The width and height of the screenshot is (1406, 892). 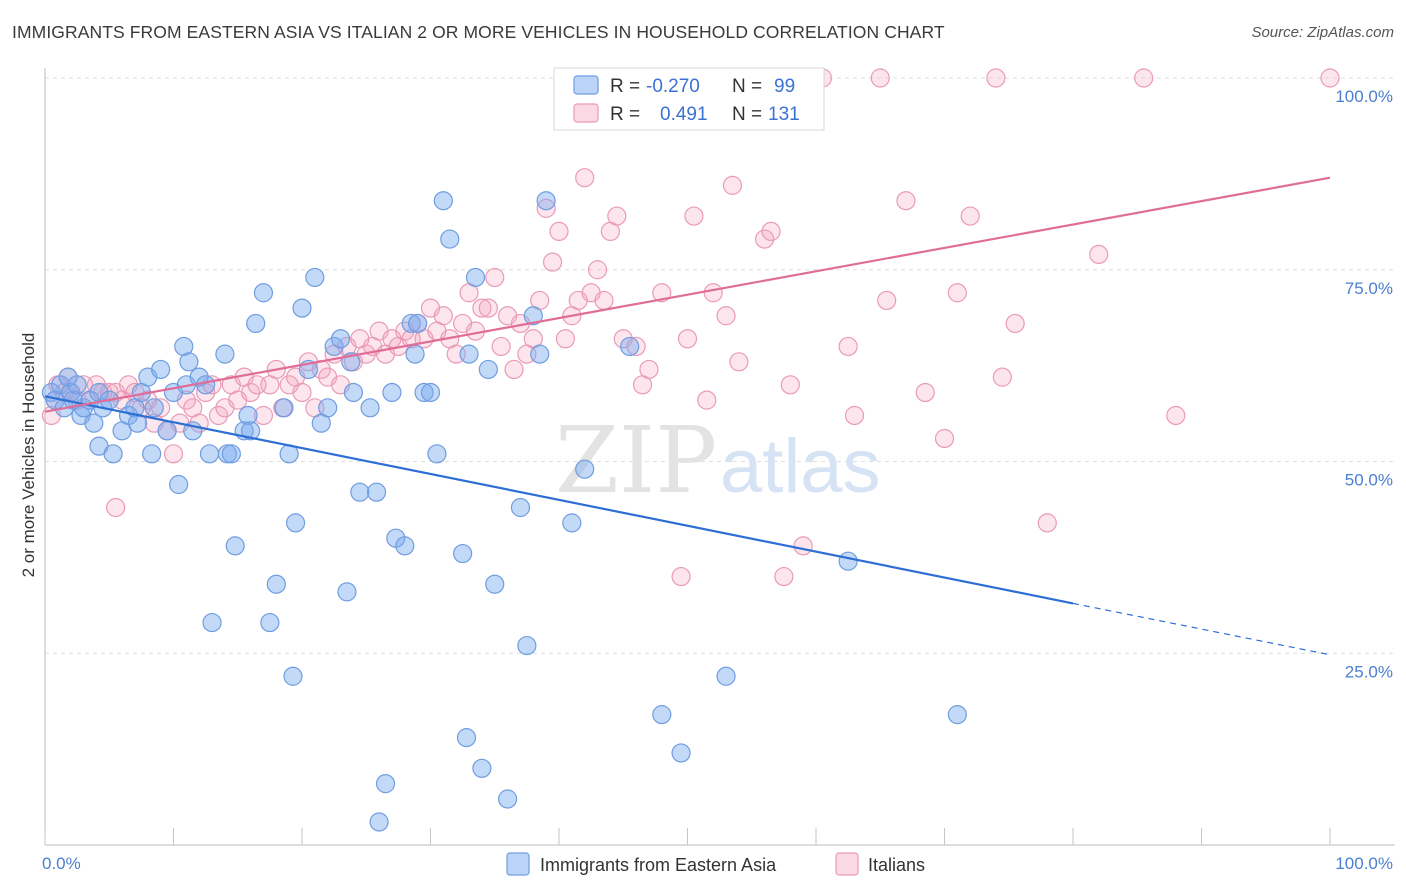 What do you see at coordinates (1364, 863) in the screenshot?
I see `x-tick-label: 100.0%` at bounding box center [1364, 863].